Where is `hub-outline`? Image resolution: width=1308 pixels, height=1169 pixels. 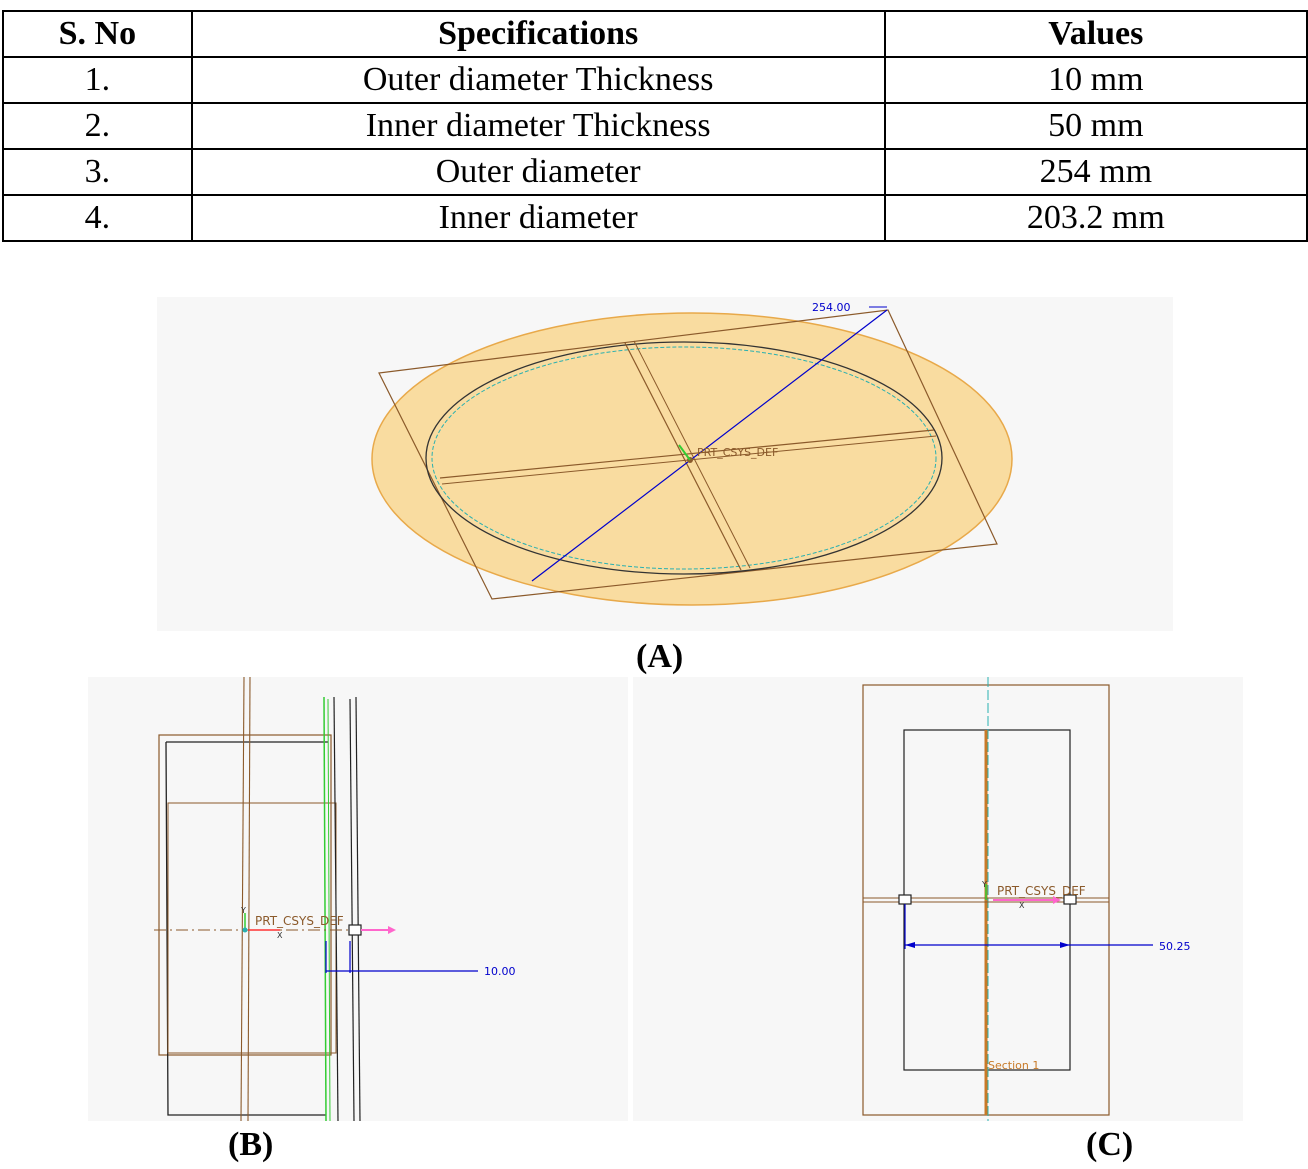 hub-outline is located at coordinates (252, 928).